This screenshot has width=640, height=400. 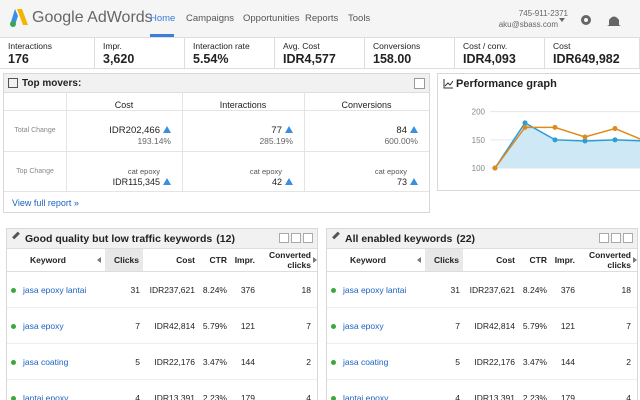 What do you see at coordinates (247, 290) in the screenshot?
I see `cell: 376` at bounding box center [247, 290].